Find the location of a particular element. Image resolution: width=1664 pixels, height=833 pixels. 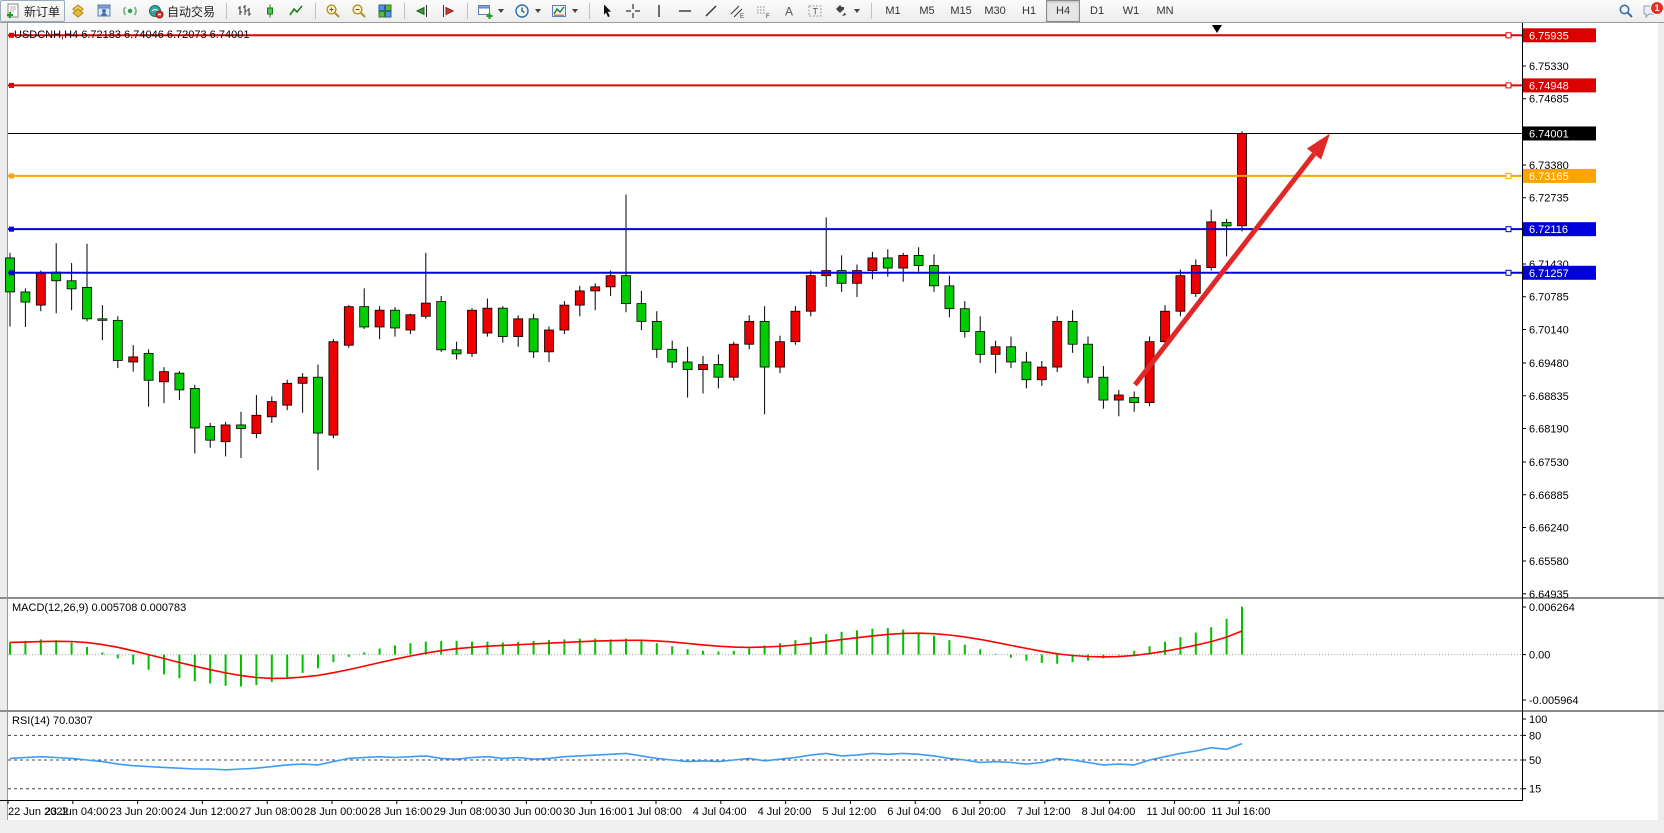

timeframe-button-m1: M1 is located at coordinates (893, 11).